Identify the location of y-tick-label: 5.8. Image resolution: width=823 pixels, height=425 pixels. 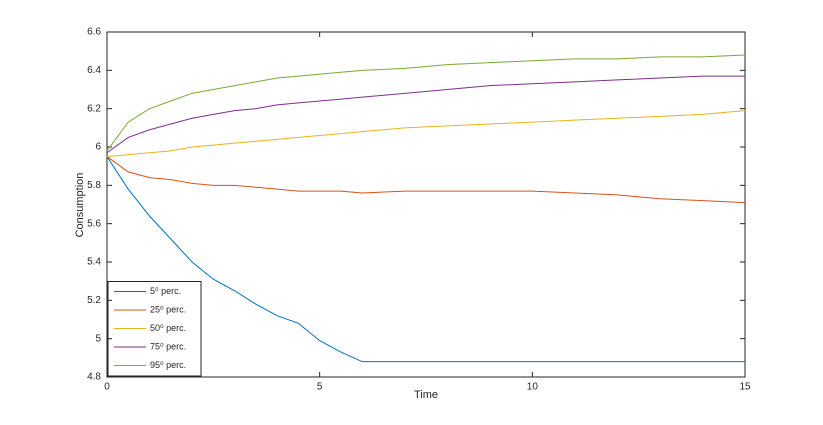
(94, 185).